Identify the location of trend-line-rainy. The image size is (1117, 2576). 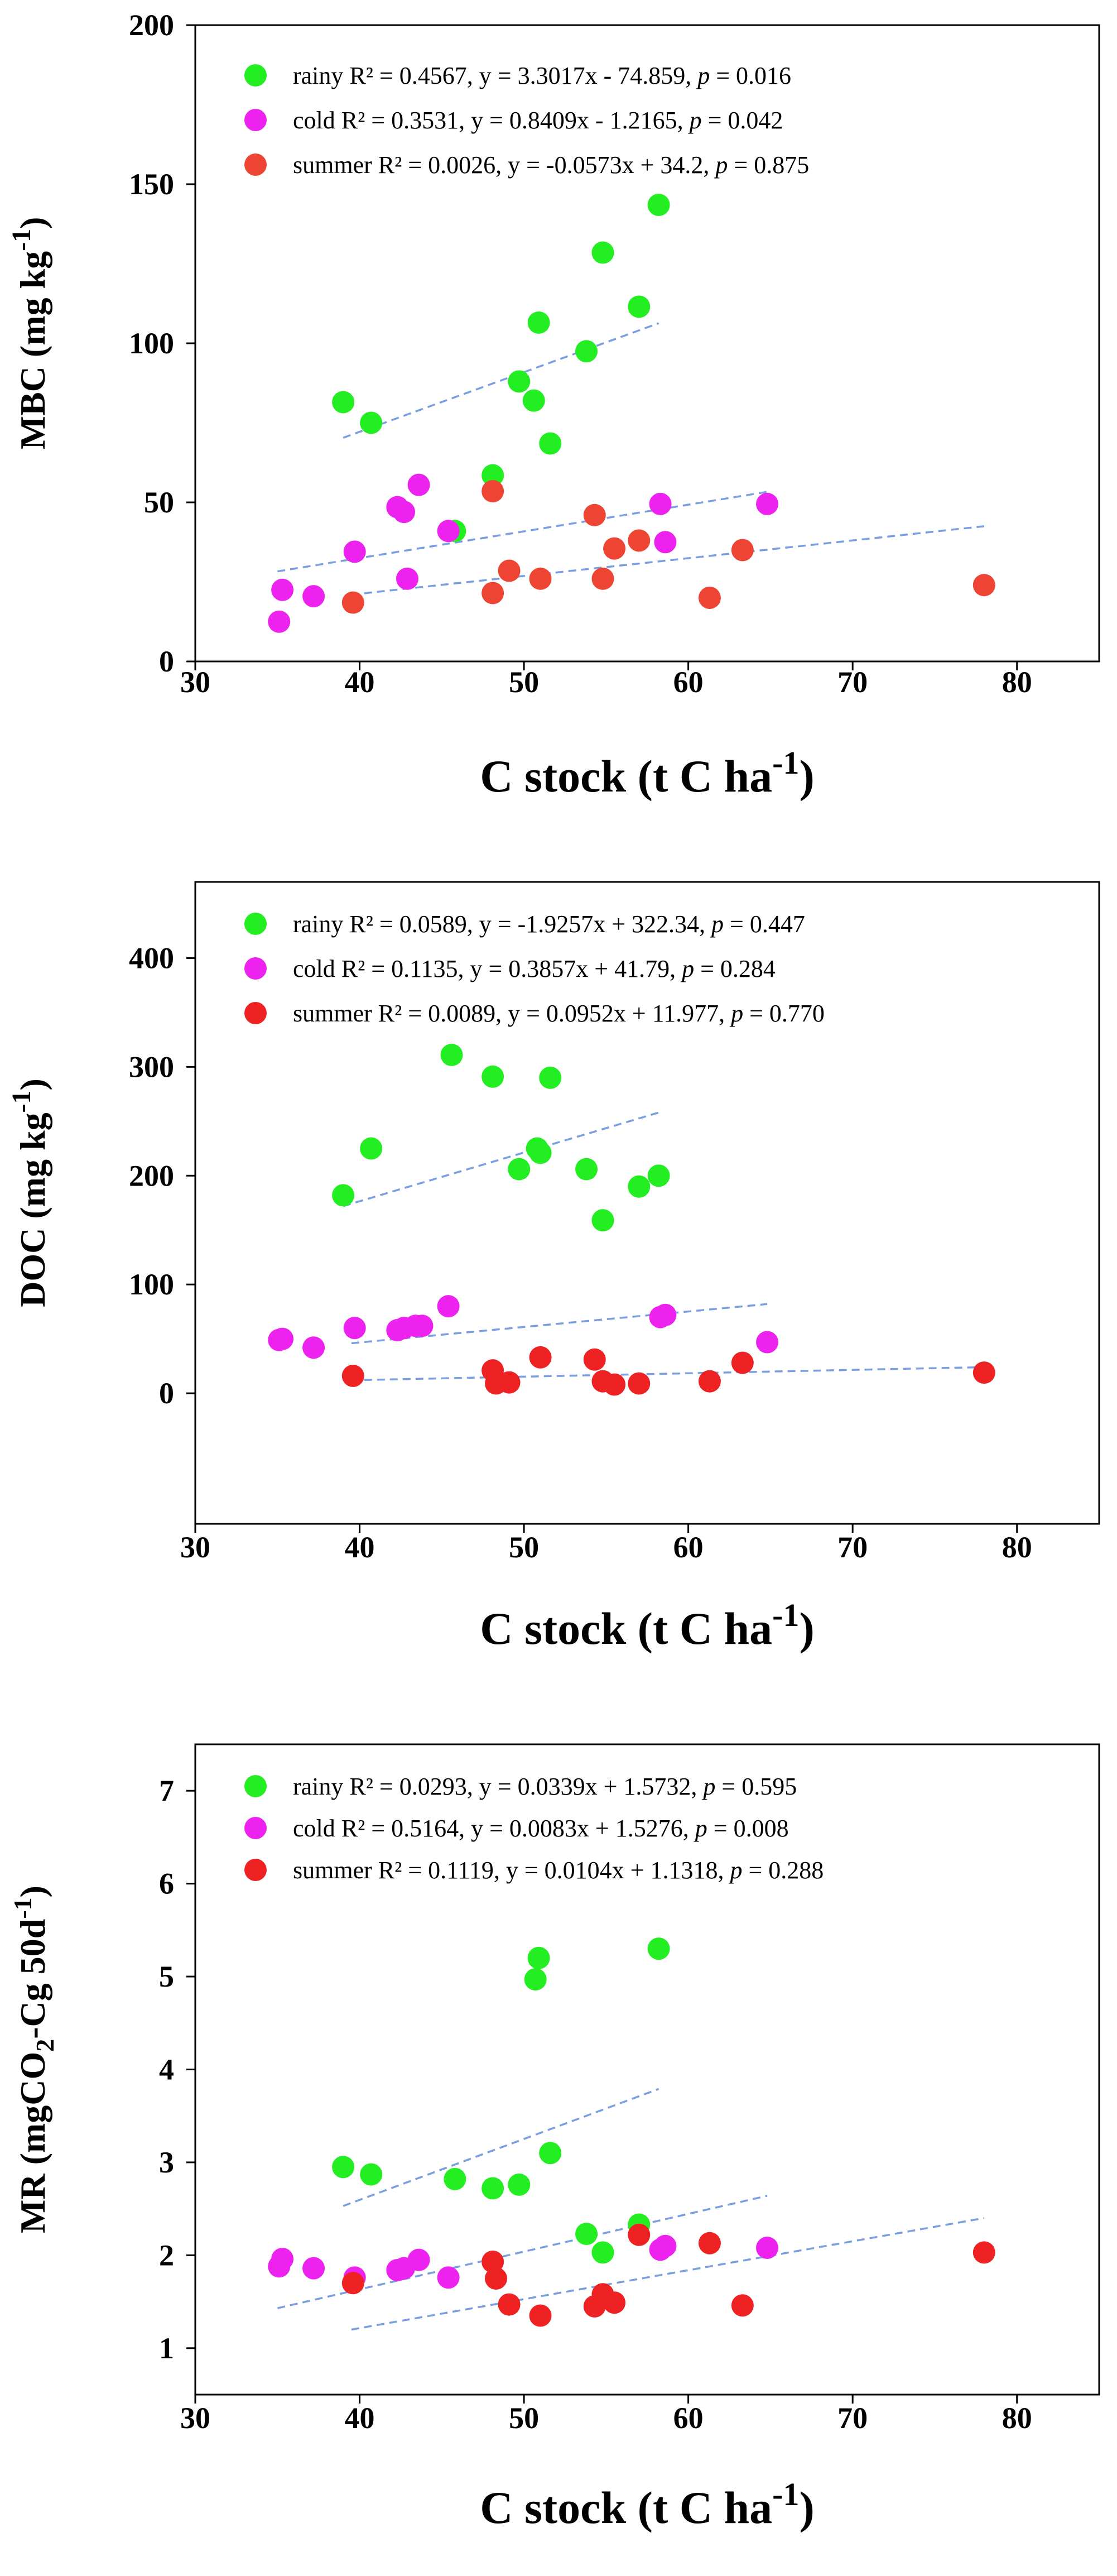
(501, 1159).